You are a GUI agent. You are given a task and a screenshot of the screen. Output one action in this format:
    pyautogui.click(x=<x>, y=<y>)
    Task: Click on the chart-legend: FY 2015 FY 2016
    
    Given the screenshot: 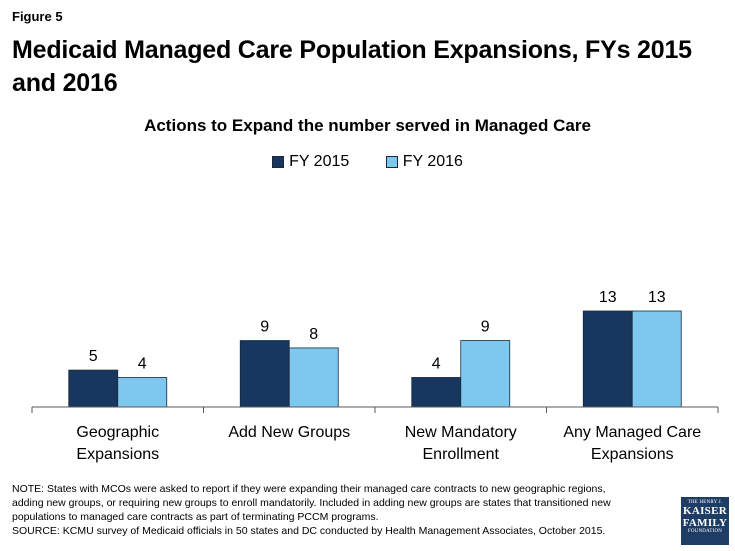 What is the action you would take?
    pyautogui.click(x=367, y=163)
    